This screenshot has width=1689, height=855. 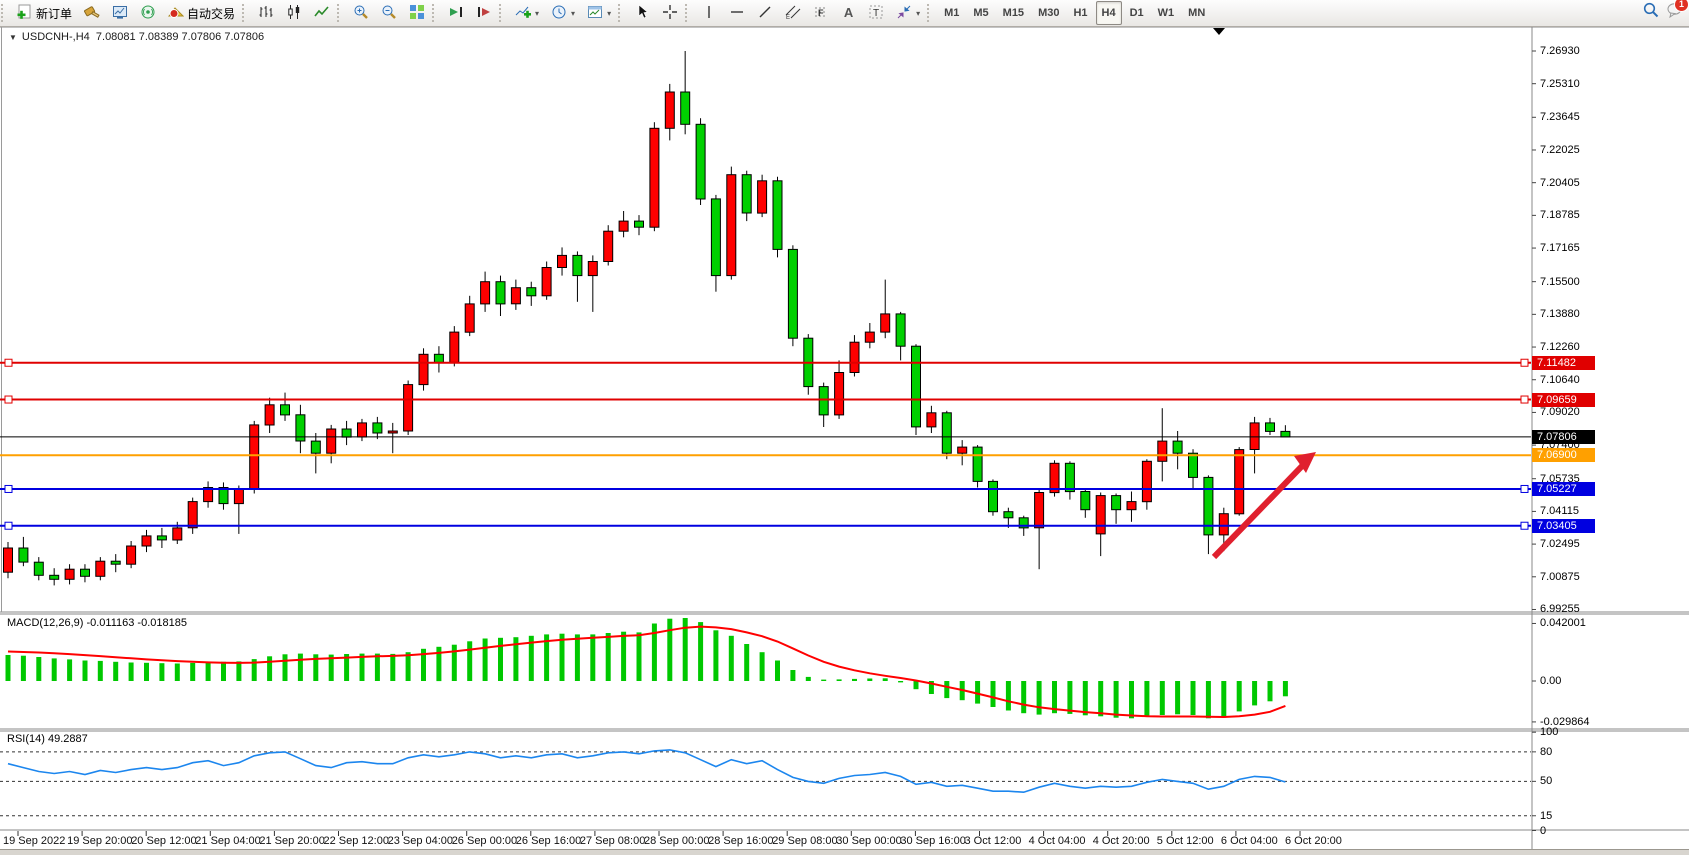 What do you see at coordinates (1546, 751) in the screenshot?
I see `rsi-scale-label: 80` at bounding box center [1546, 751].